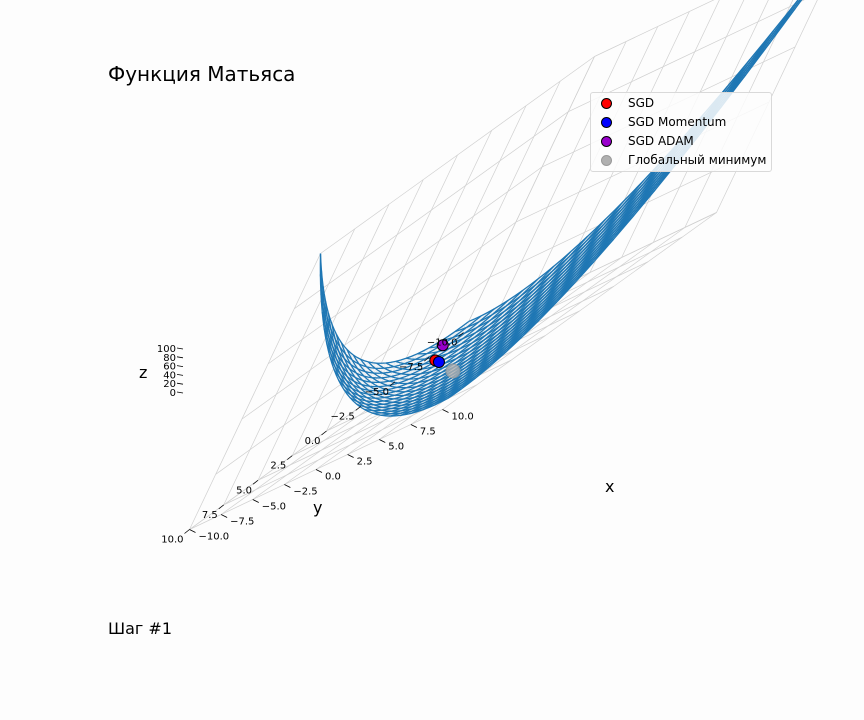 Image resolution: width=864 pixels, height=720 pixels. I want to click on x-tick-label: 0.0, so click(333, 477).